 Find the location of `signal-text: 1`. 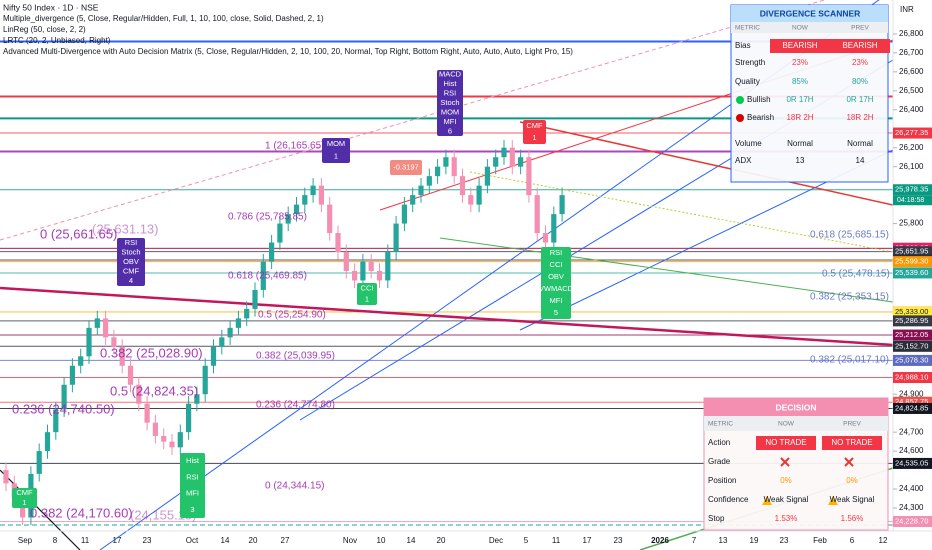

signal-text: 1 is located at coordinates (534, 137).